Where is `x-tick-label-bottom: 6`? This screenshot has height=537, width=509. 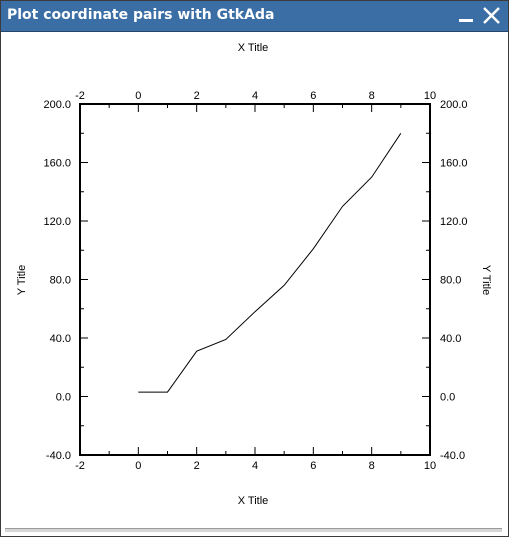 x-tick-label-bottom: 6 is located at coordinates (313, 466).